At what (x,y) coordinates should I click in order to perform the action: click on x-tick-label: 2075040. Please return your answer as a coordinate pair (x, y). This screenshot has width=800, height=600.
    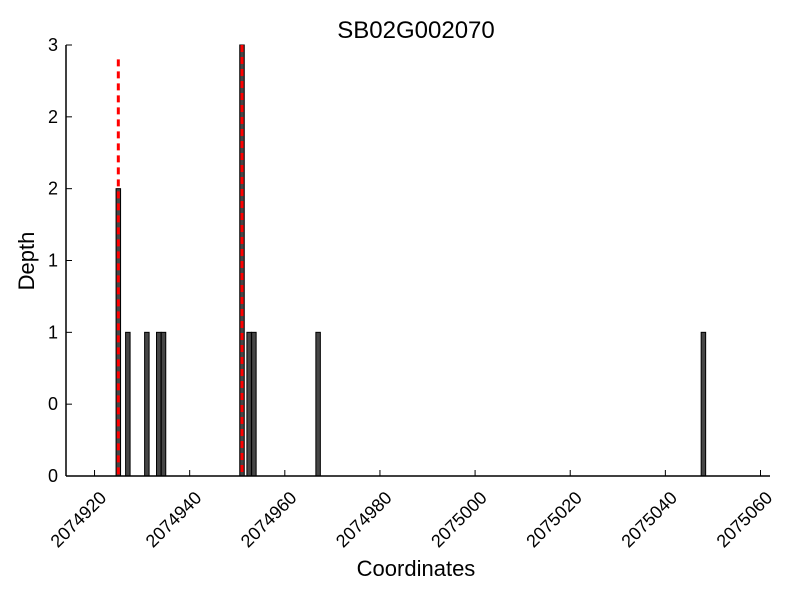
    Looking at the image, I should click on (649, 520).